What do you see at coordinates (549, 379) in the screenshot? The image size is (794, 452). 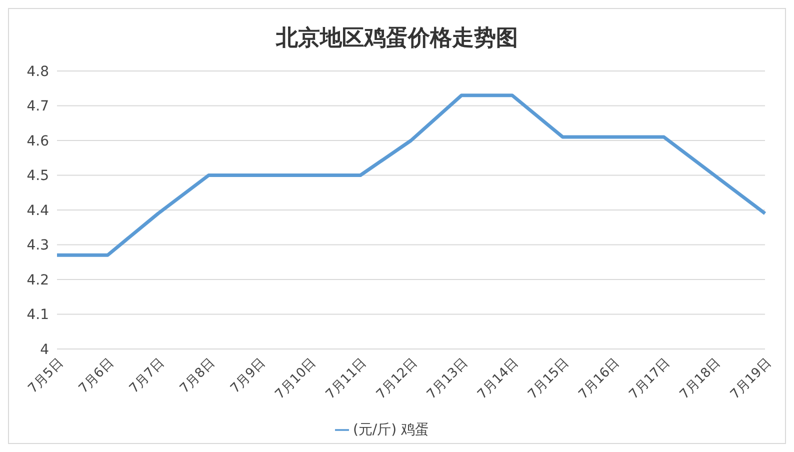 I see `x-tick-label: 7月15日` at bounding box center [549, 379].